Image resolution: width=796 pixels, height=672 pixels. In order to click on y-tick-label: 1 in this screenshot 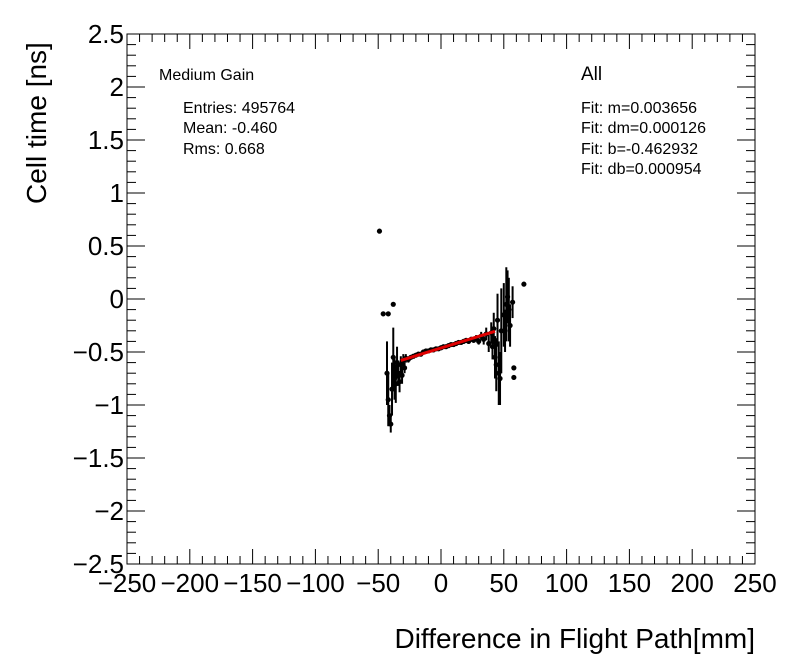, I will do `click(117, 193)`.